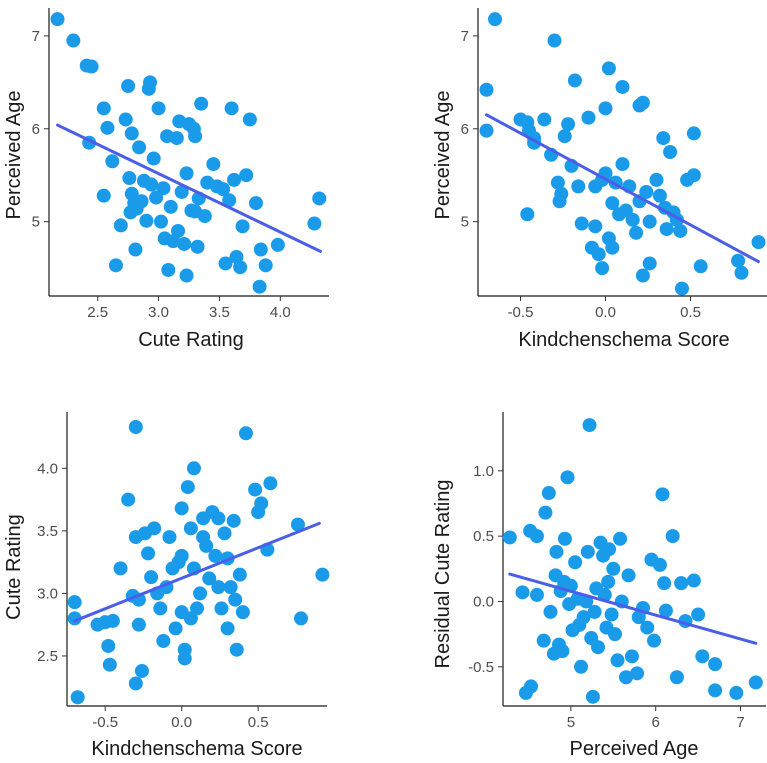 Image resolution: width=767 pixels, height=763 pixels. What do you see at coordinates (740, 722) in the screenshot?
I see `x-tick-label: 7` at bounding box center [740, 722].